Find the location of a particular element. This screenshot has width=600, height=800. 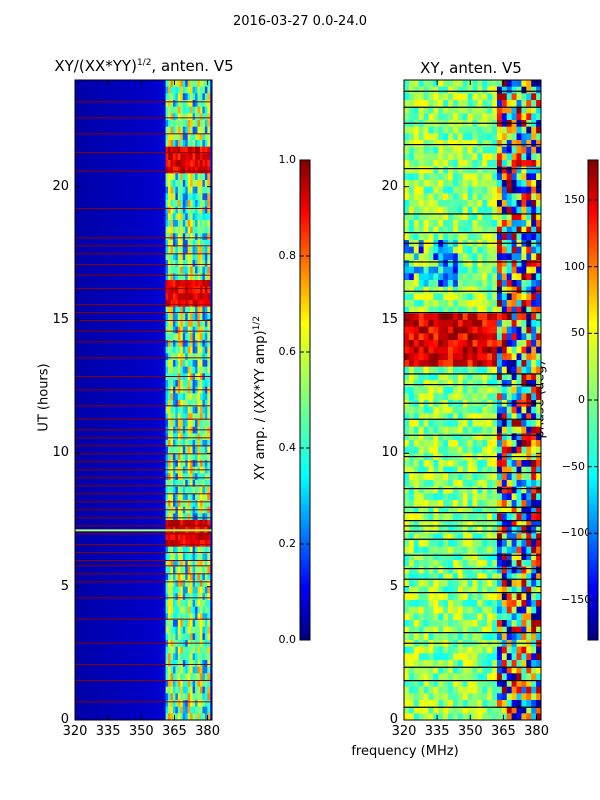

amp-xtick-label: 335 is located at coordinates (108, 731).